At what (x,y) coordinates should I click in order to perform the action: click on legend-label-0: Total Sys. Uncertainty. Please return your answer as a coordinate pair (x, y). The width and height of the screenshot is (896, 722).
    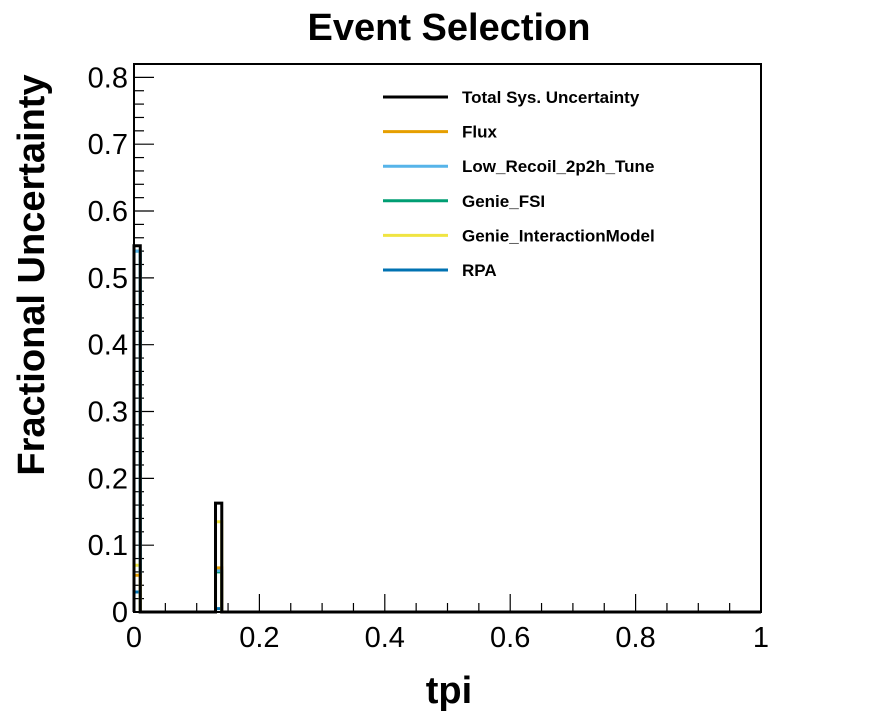
    Looking at the image, I should click on (551, 97).